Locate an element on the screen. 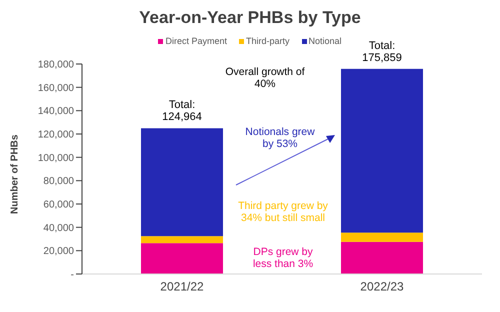  legend-label: Direct Payment is located at coordinates (195, 41).